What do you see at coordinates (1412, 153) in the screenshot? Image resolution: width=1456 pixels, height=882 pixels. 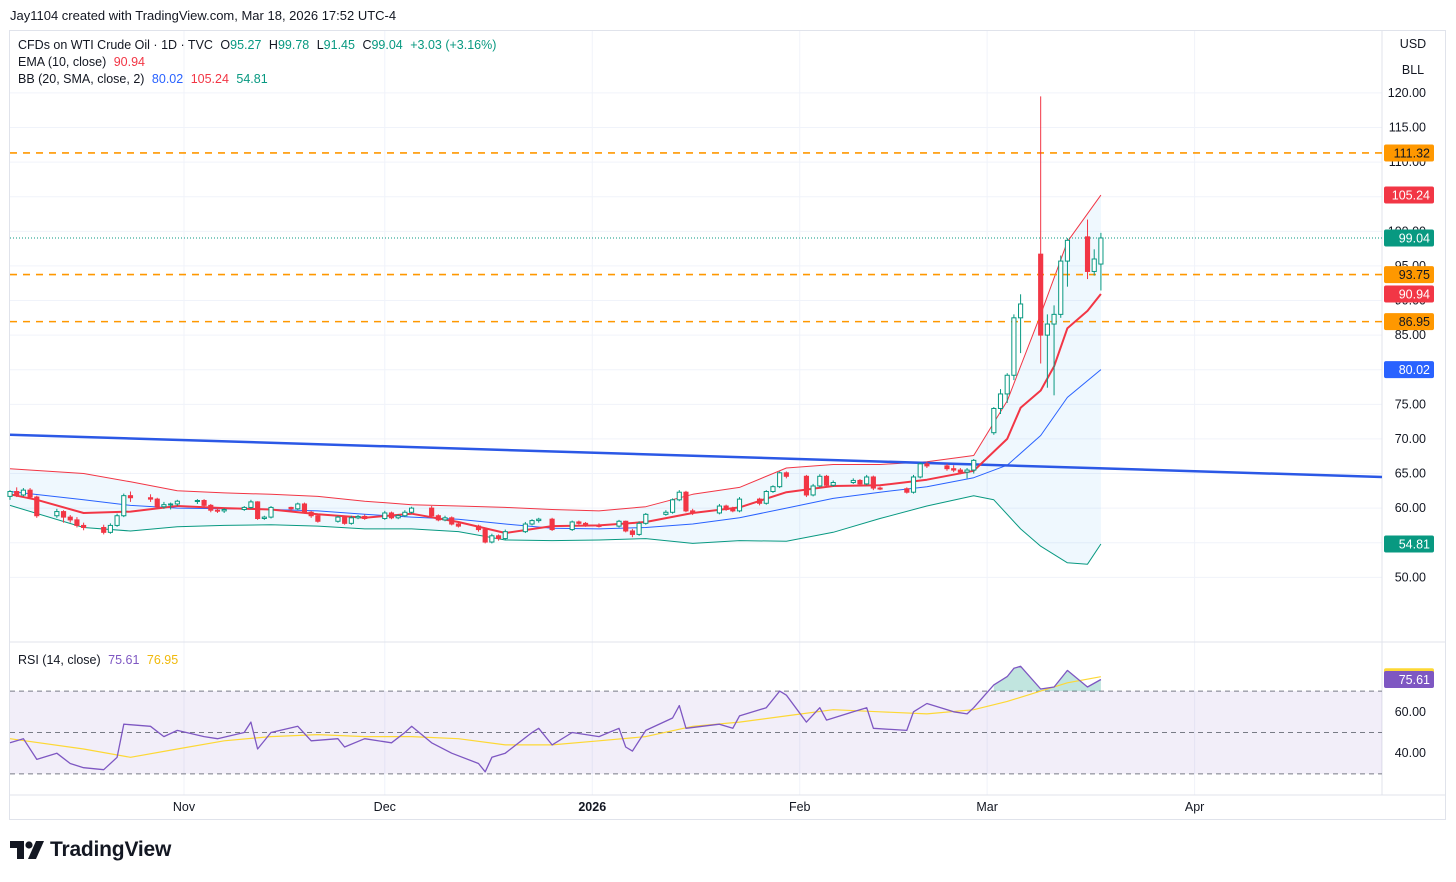 I see `price-label-text: 111.32` at bounding box center [1412, 153].